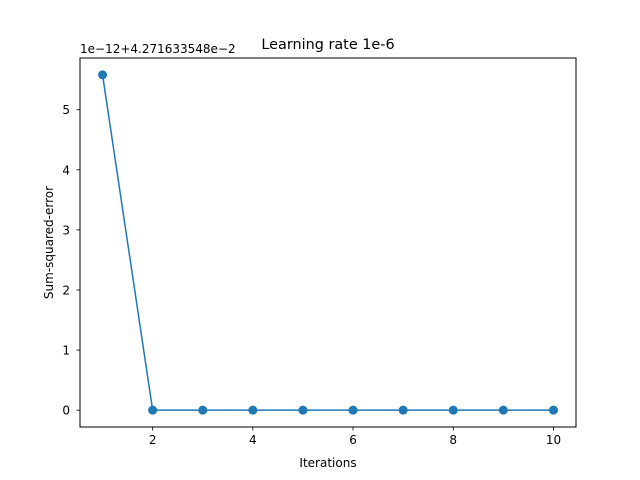 This screenshot has width=640, height=480. What do you see at coordinates (66, 411) in the screenshot?
I see `y-tick-label: 0` at bounding box center [66, 411].